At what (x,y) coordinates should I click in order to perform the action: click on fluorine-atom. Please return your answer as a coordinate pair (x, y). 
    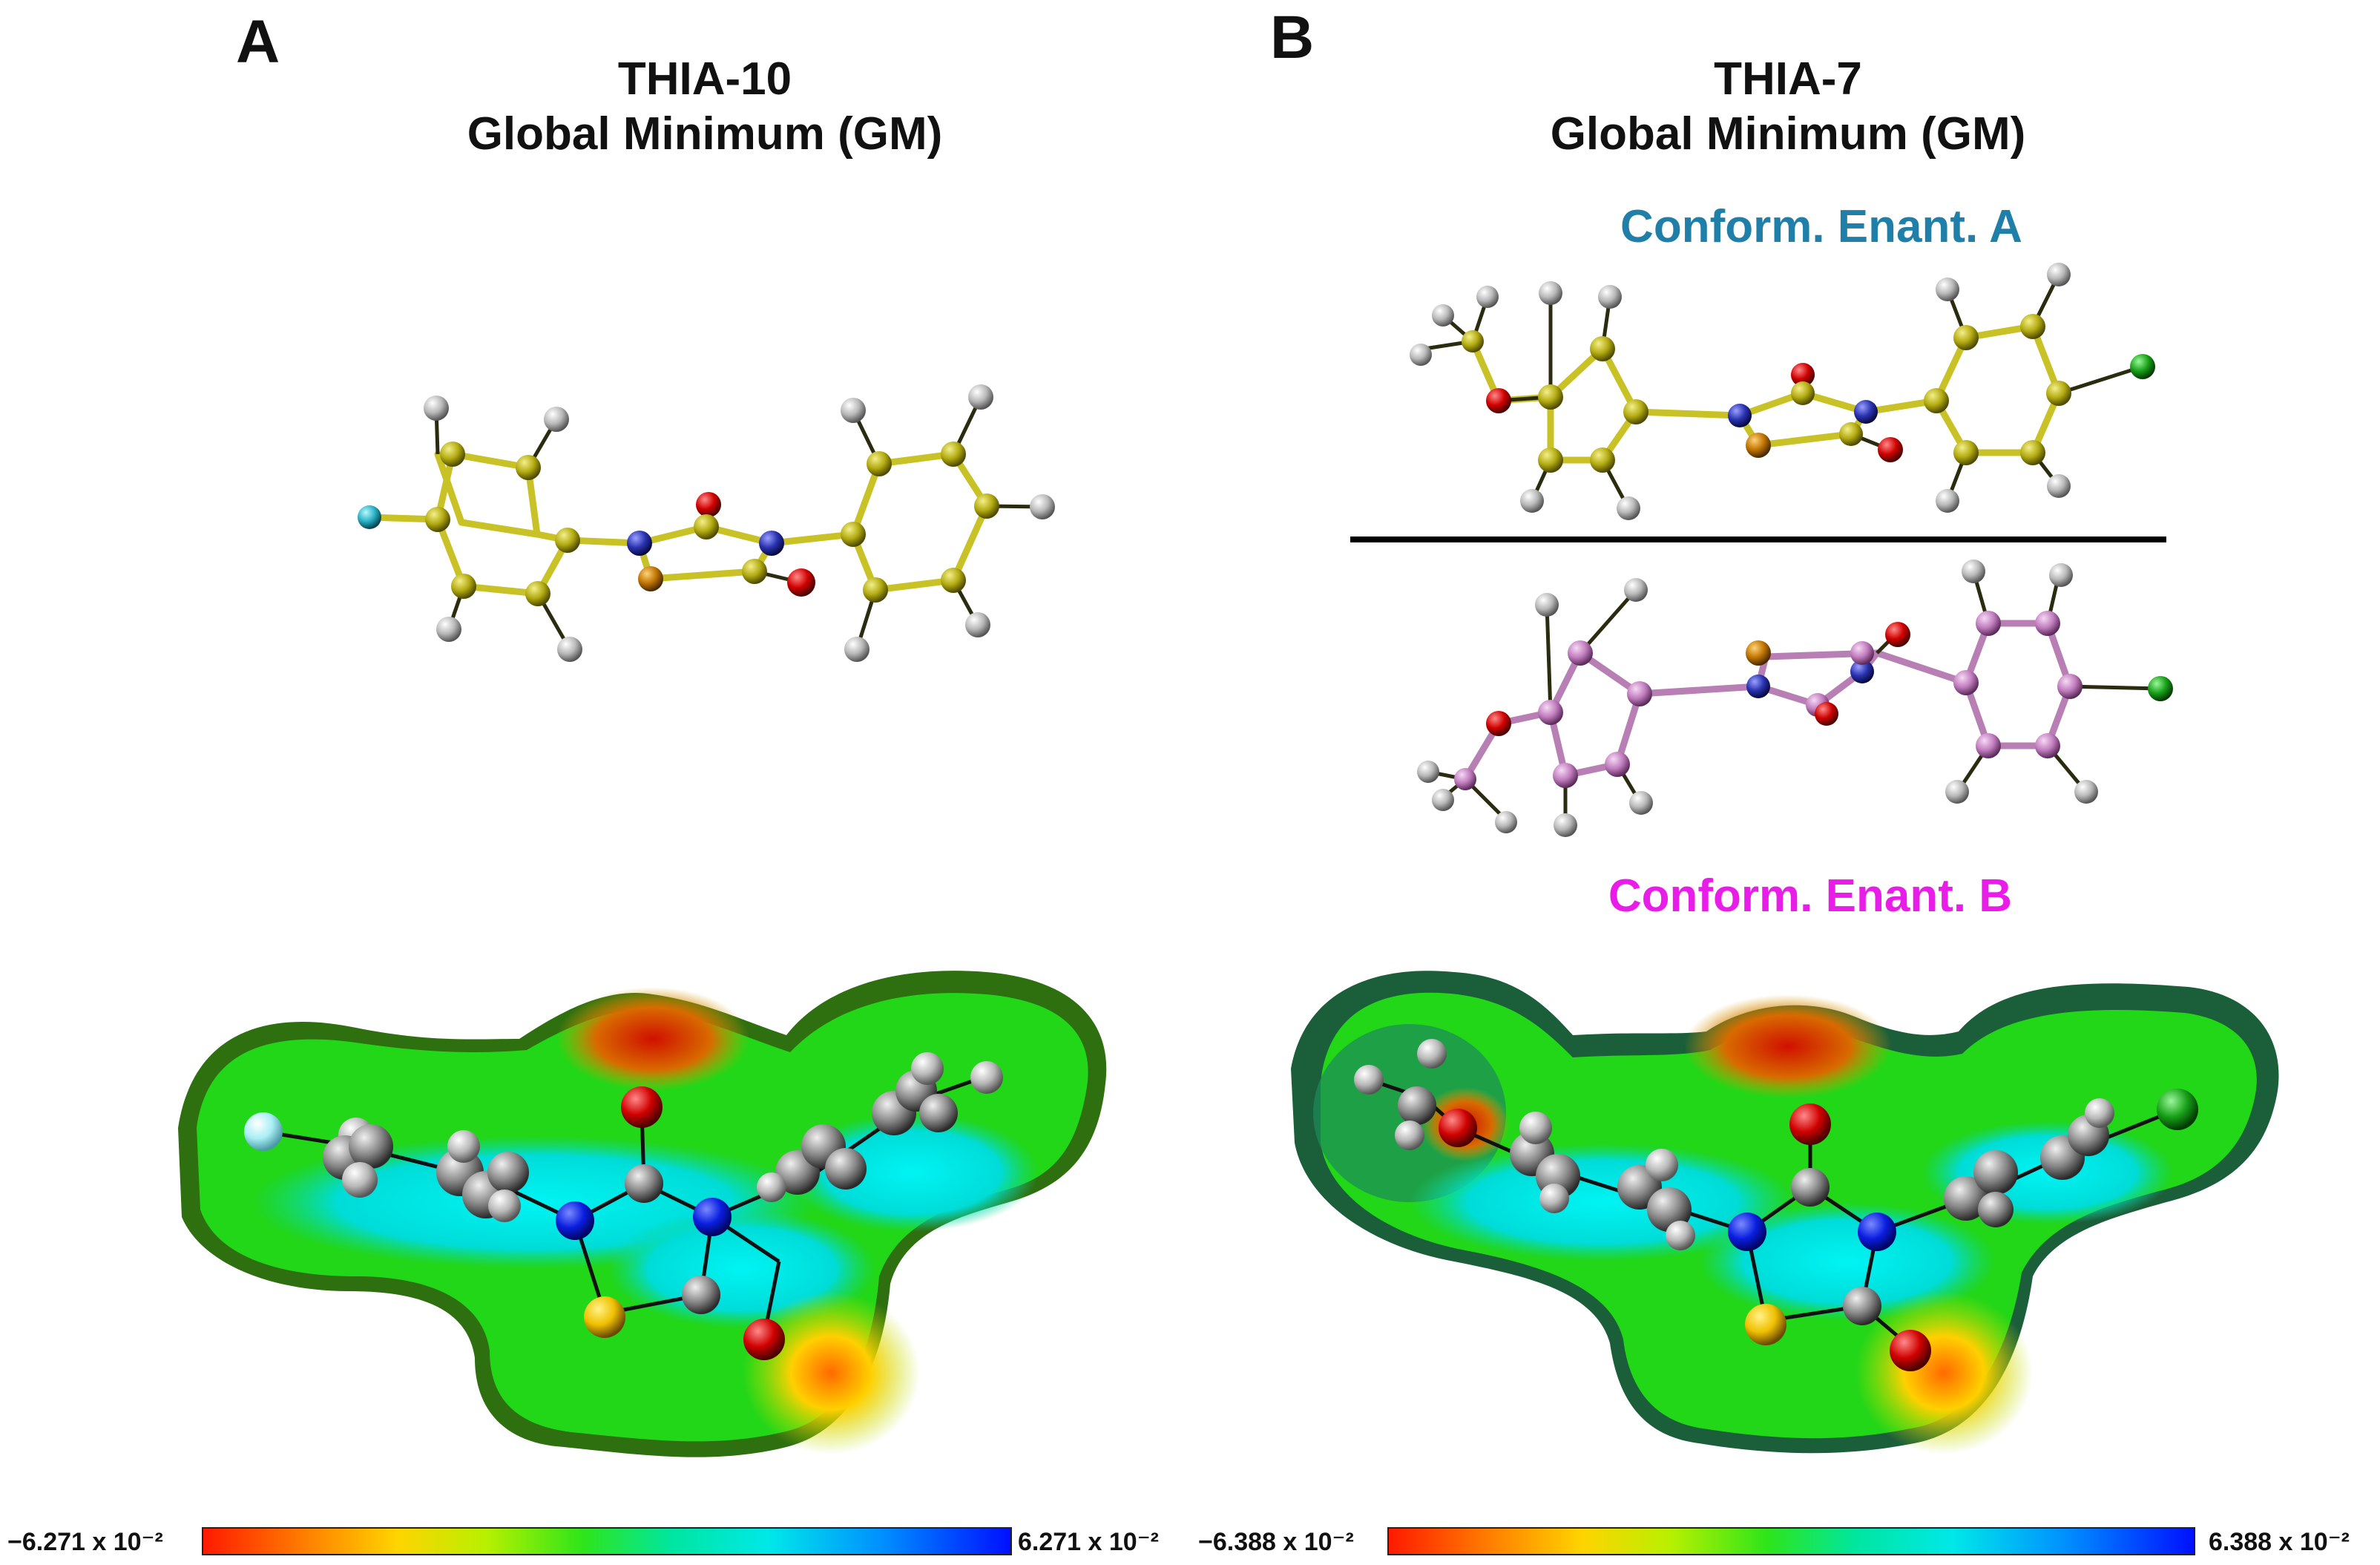
    Looking at the image, I should click on (370, 517).